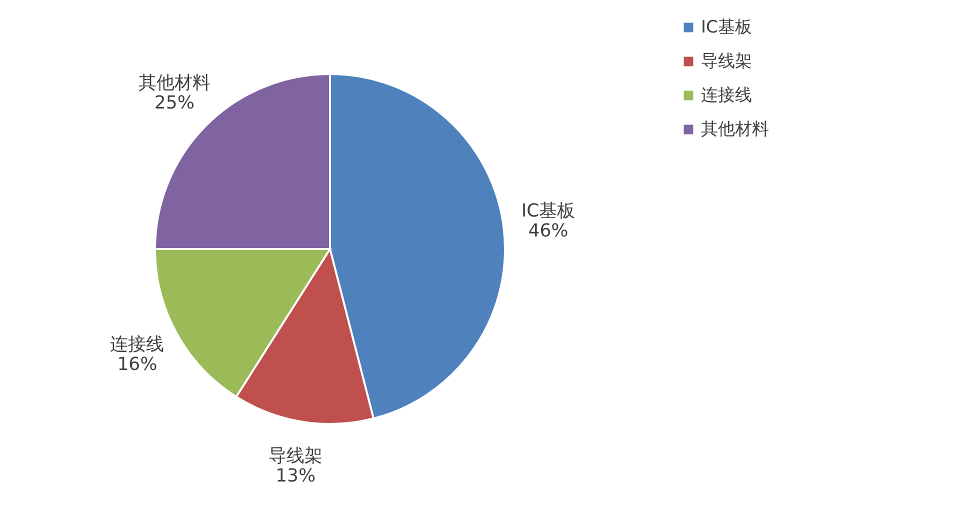 This screenshot has width=977, height=508. I want to click on legend-label: 连接线, so click(726, 96).